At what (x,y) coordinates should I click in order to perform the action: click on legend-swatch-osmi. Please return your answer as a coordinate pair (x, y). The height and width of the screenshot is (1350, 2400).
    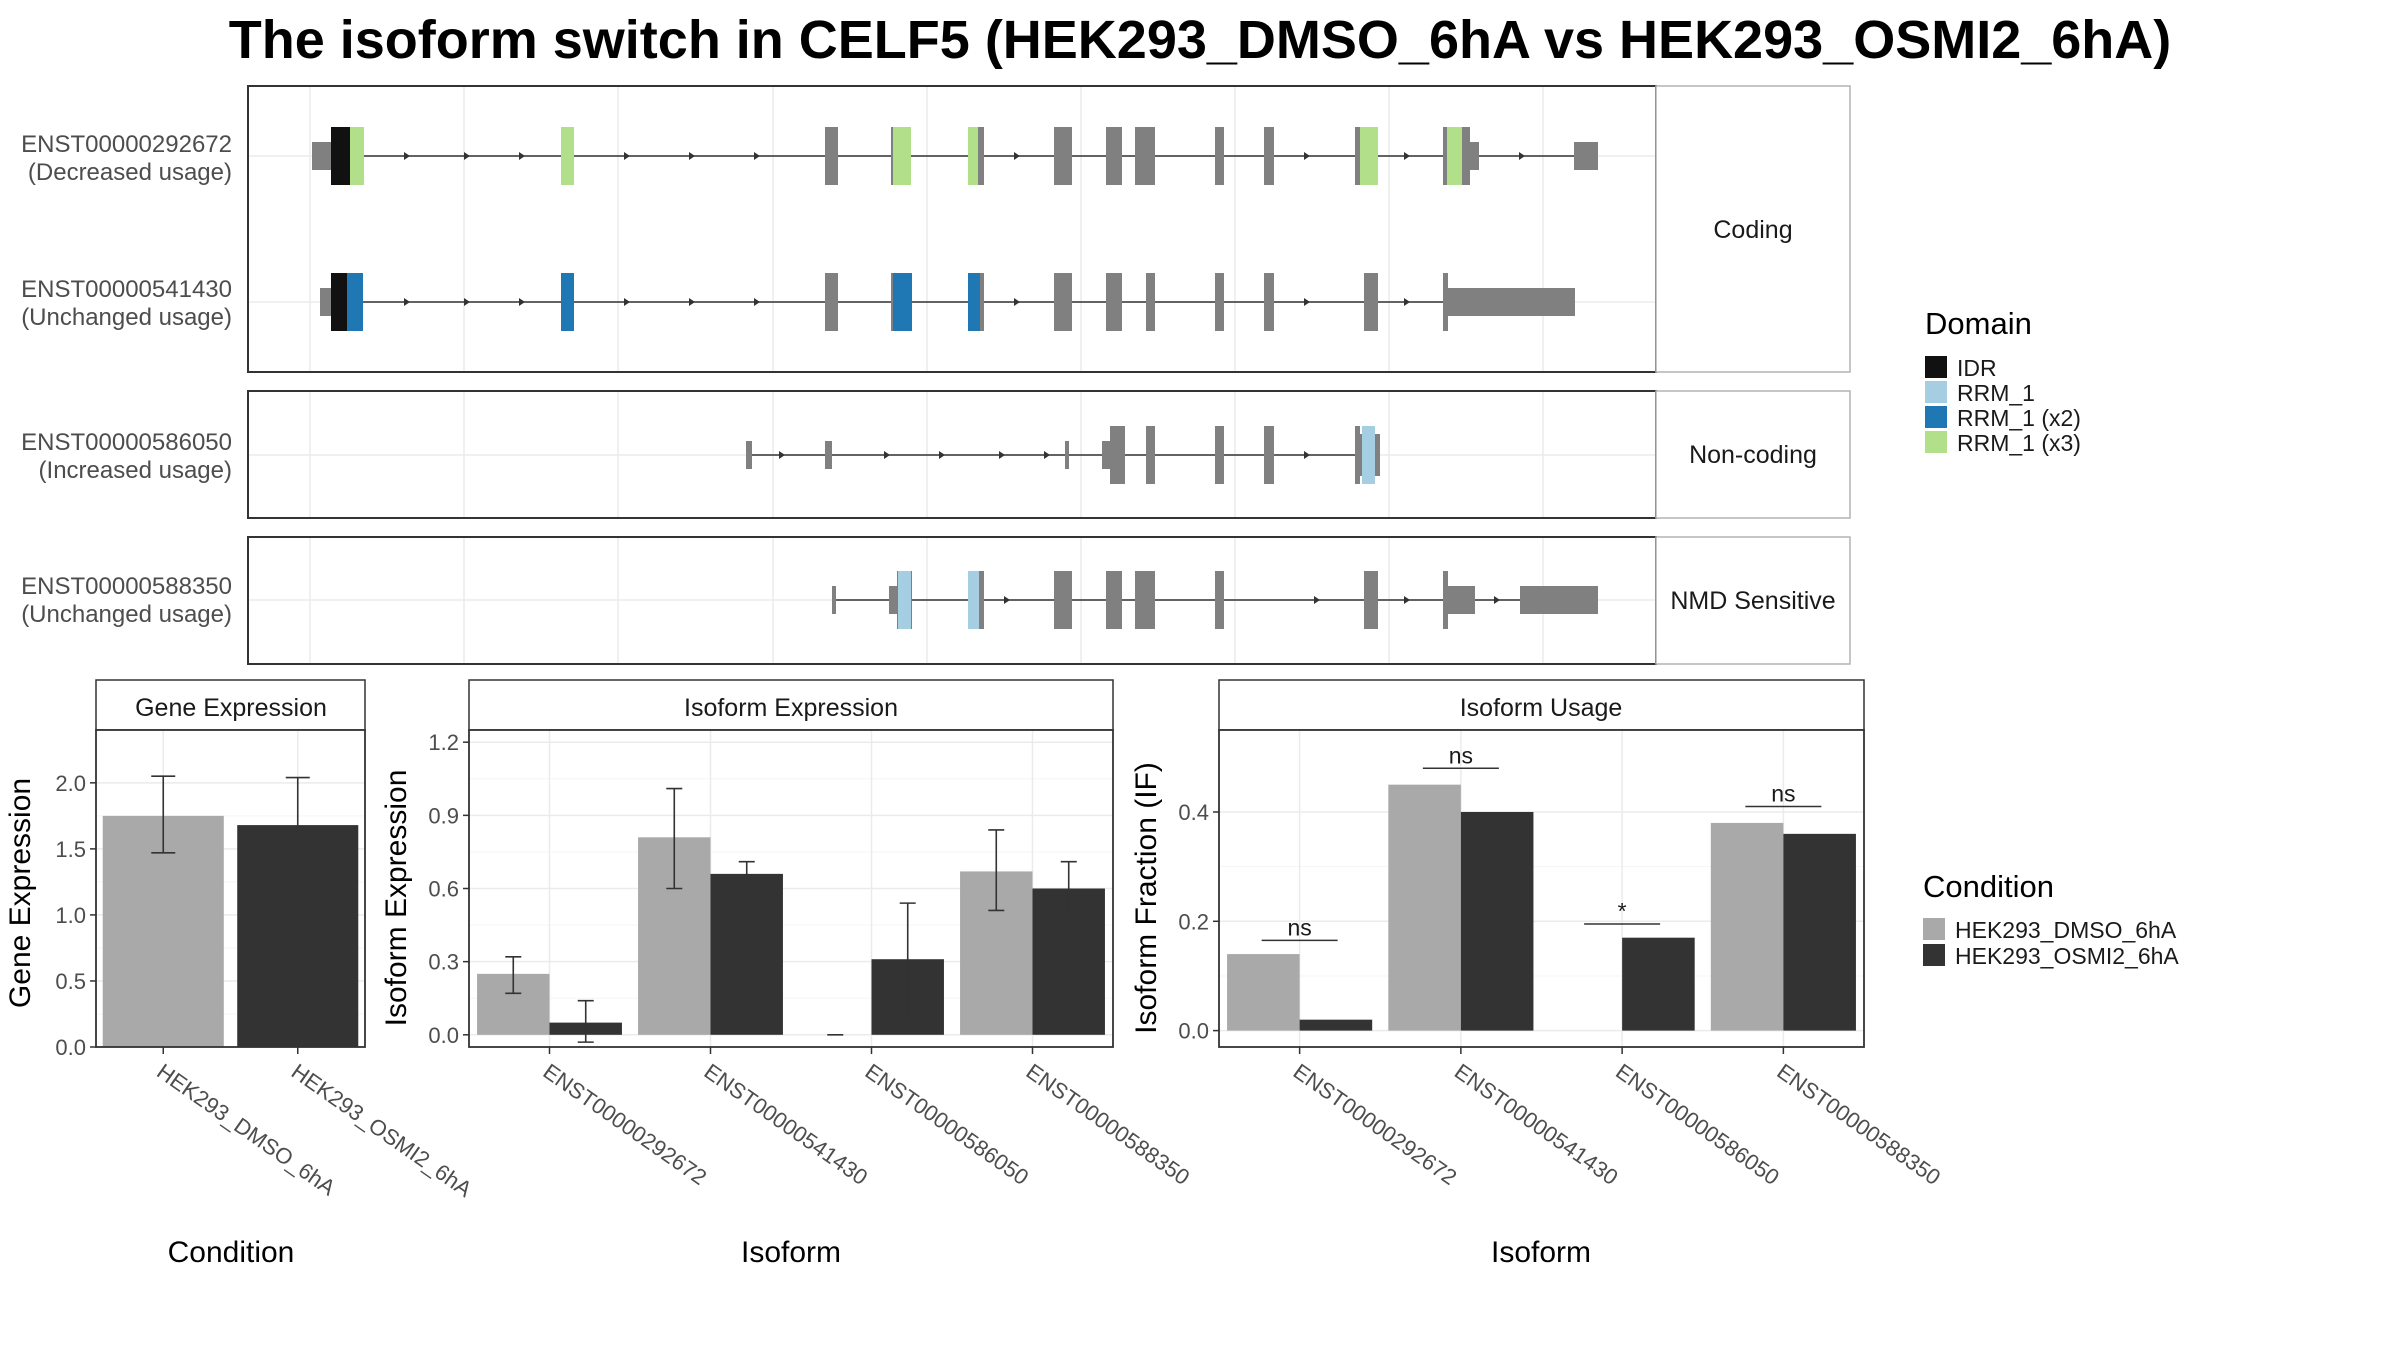
    Looking at the image, I should click on (1934, 955).